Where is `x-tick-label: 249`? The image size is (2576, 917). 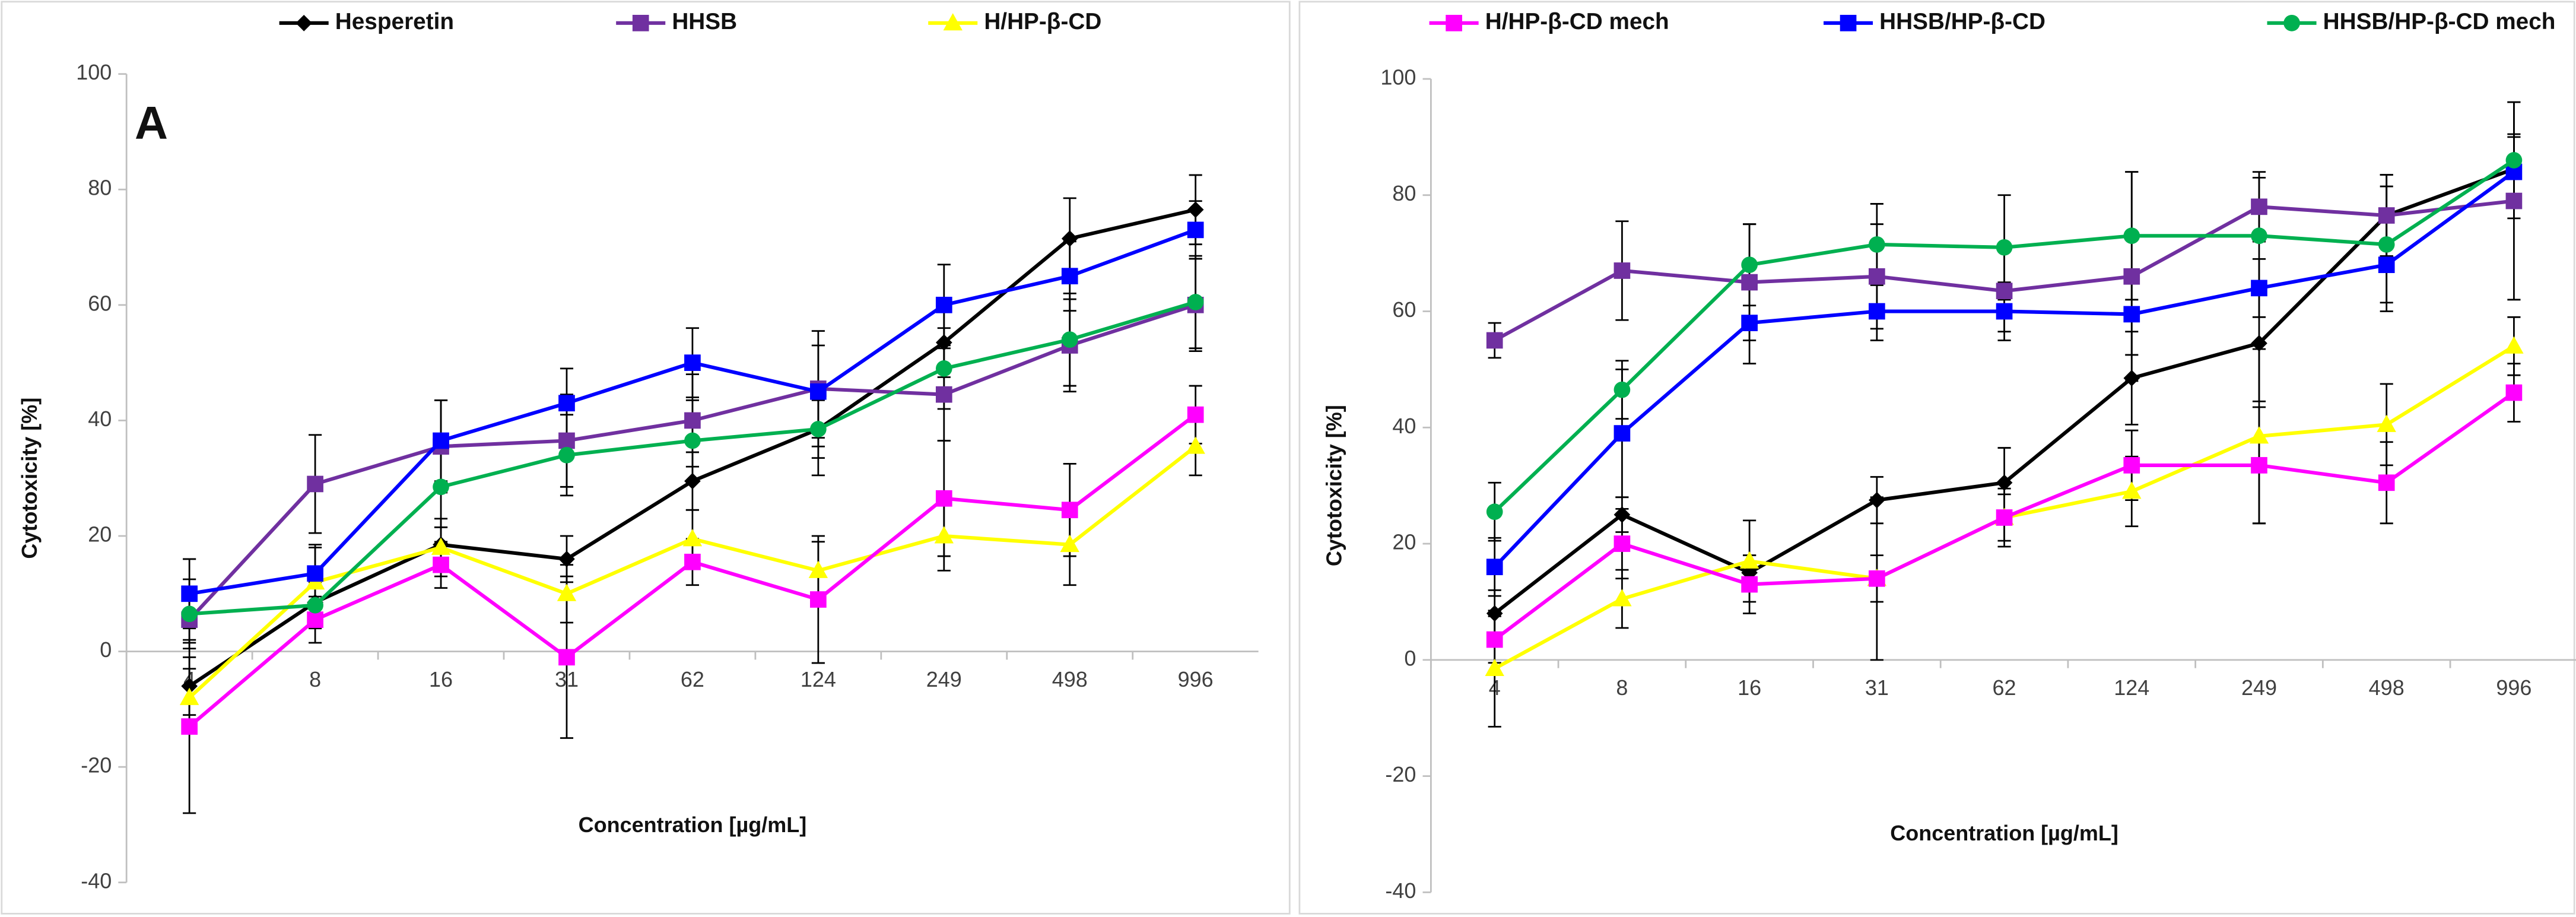 x-tick-label: 249 is located at coordinates (2259, 687).